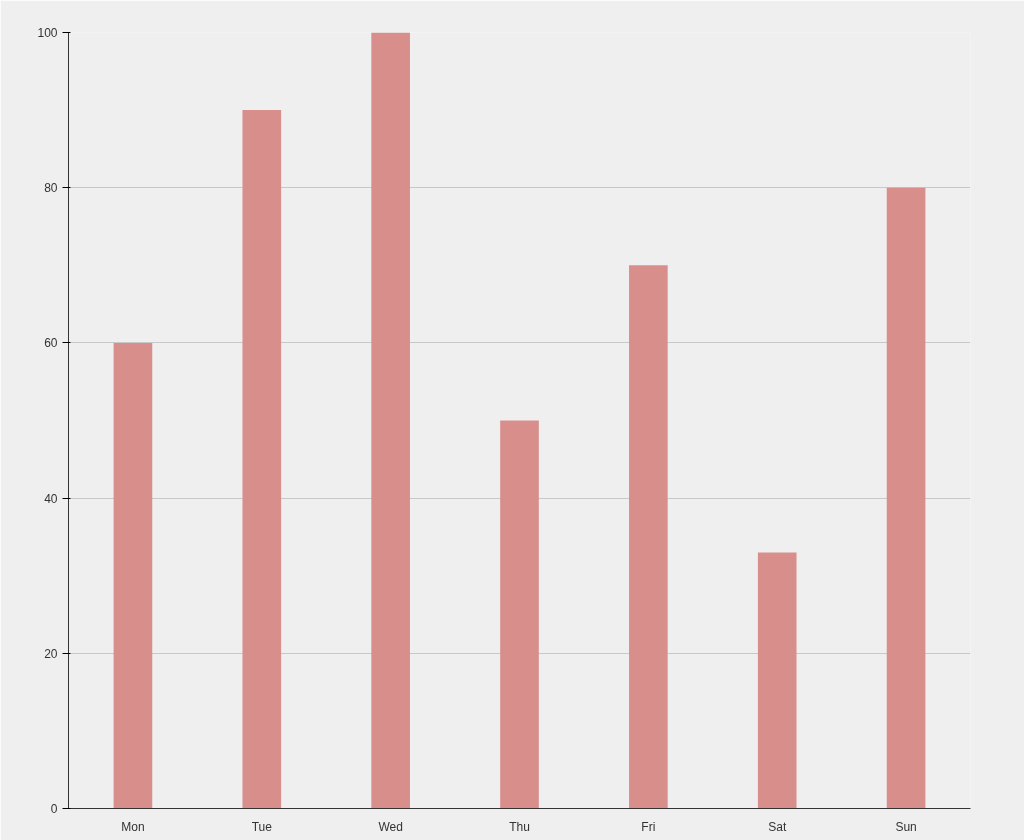 The height and width of the screenshot is (840, 1024). What do you see at coordinates (51, 653) in the screenshot?
I see `y-tick-label: 20` at bounding box center [51, 653].